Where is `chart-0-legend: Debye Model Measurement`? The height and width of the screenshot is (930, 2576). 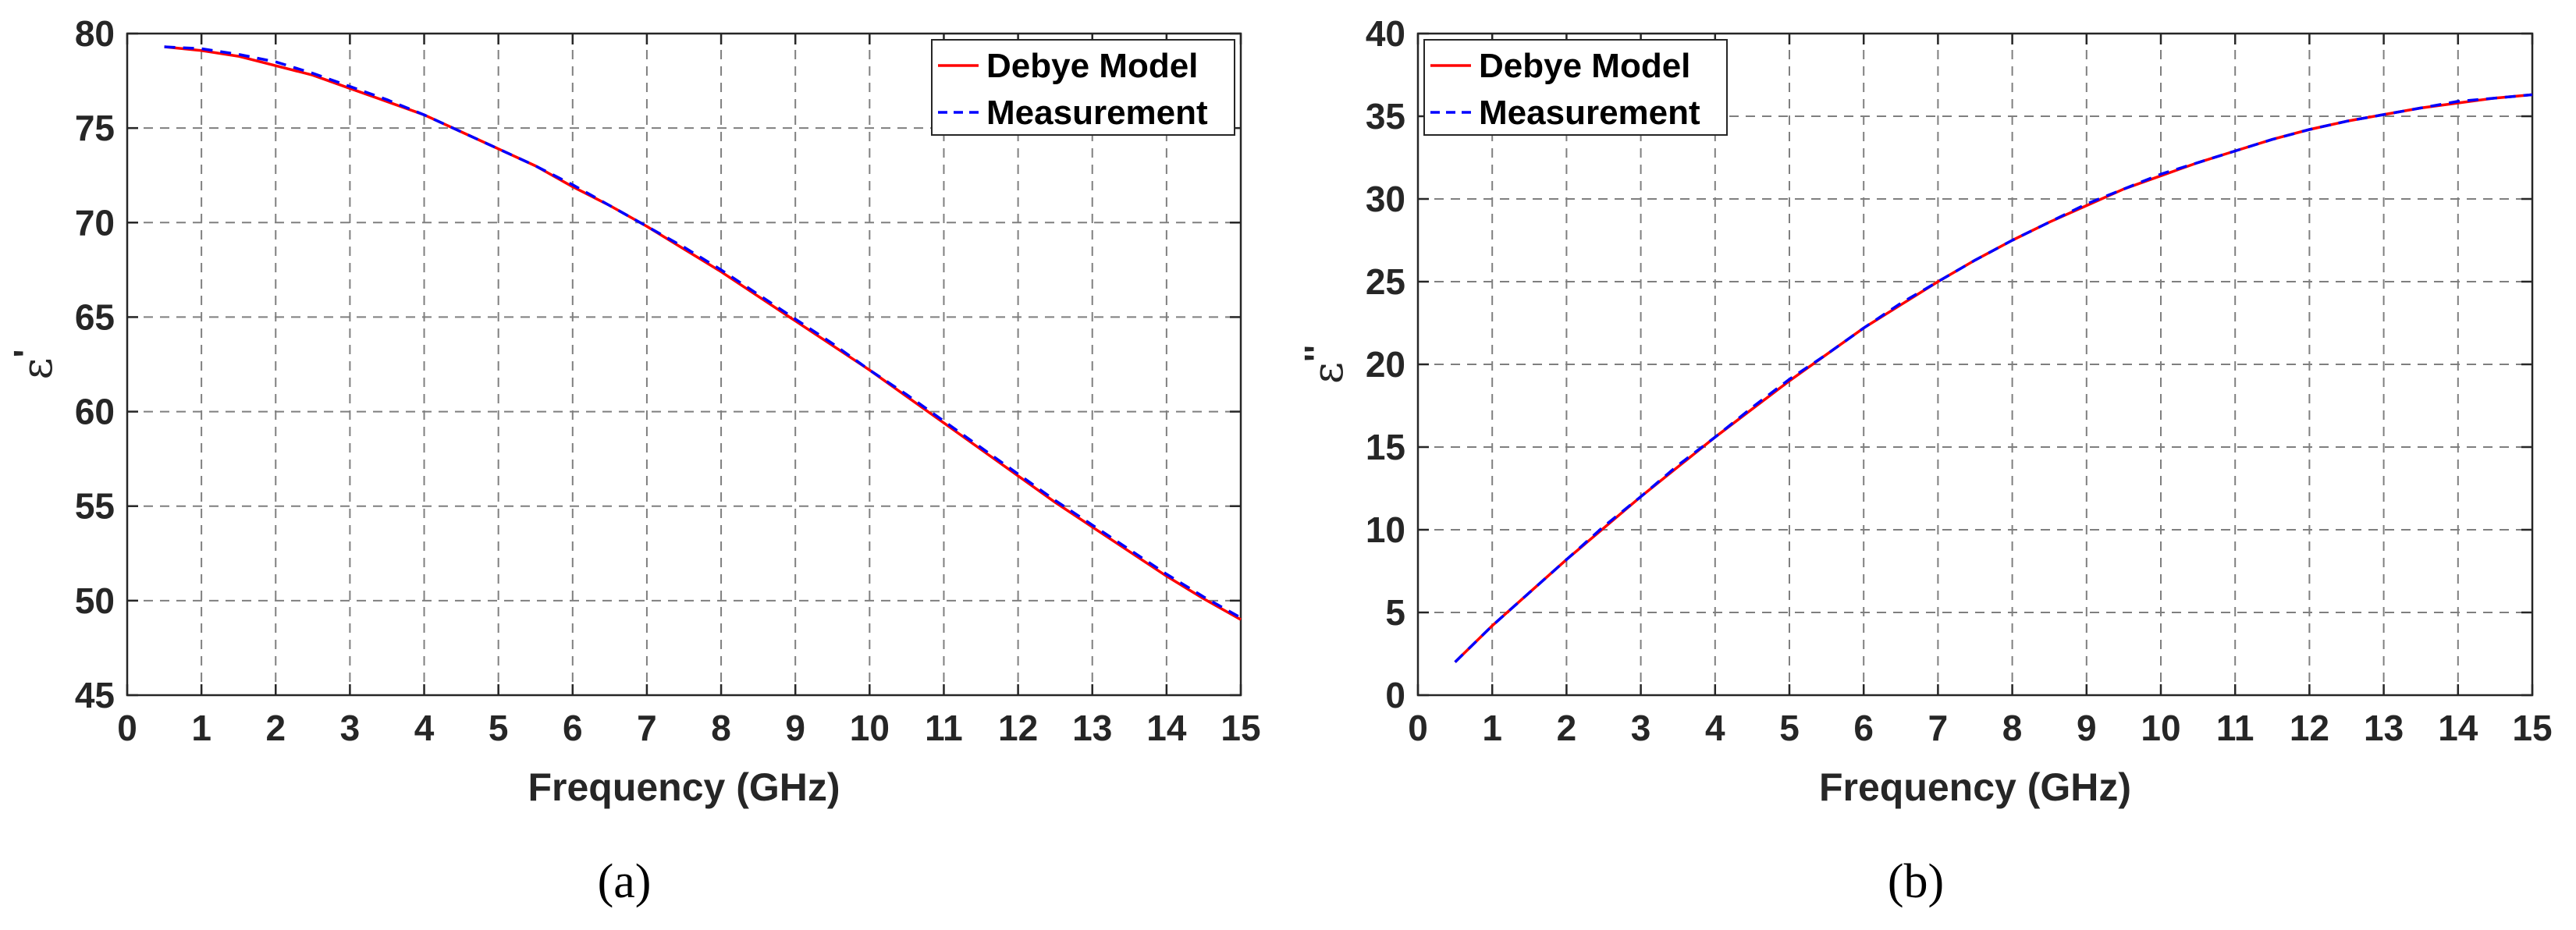
chart-0-legend: Debye Model Measurement is located at coordinates (1083, 87).